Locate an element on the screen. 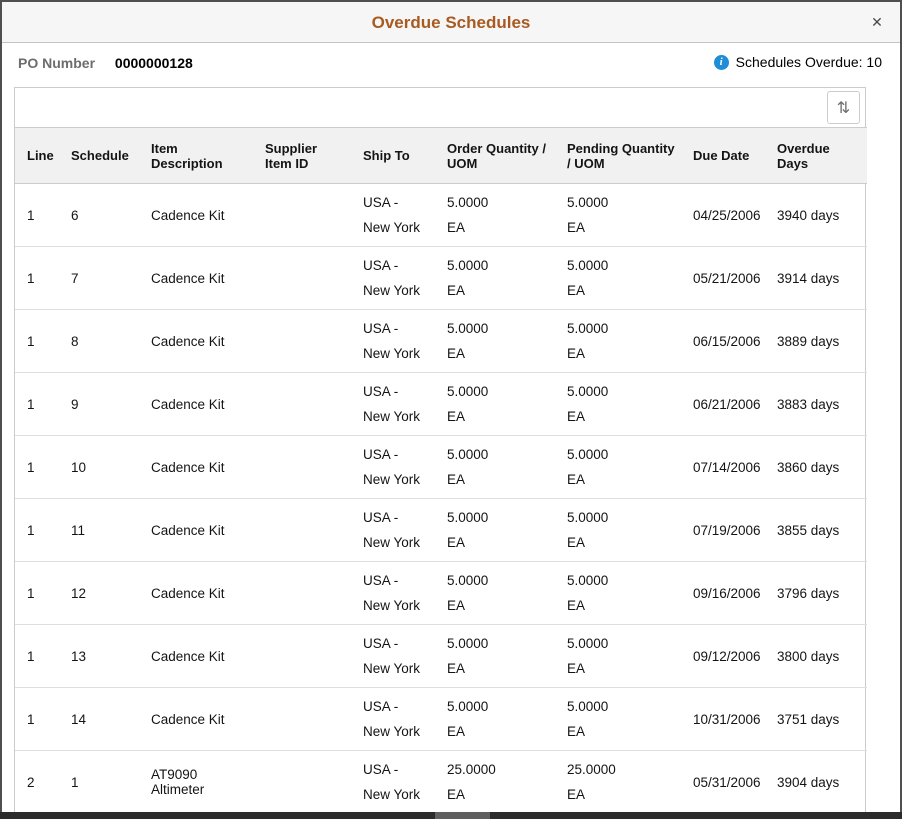  cell-schedule: 7 is located at coordinates (99, 278).